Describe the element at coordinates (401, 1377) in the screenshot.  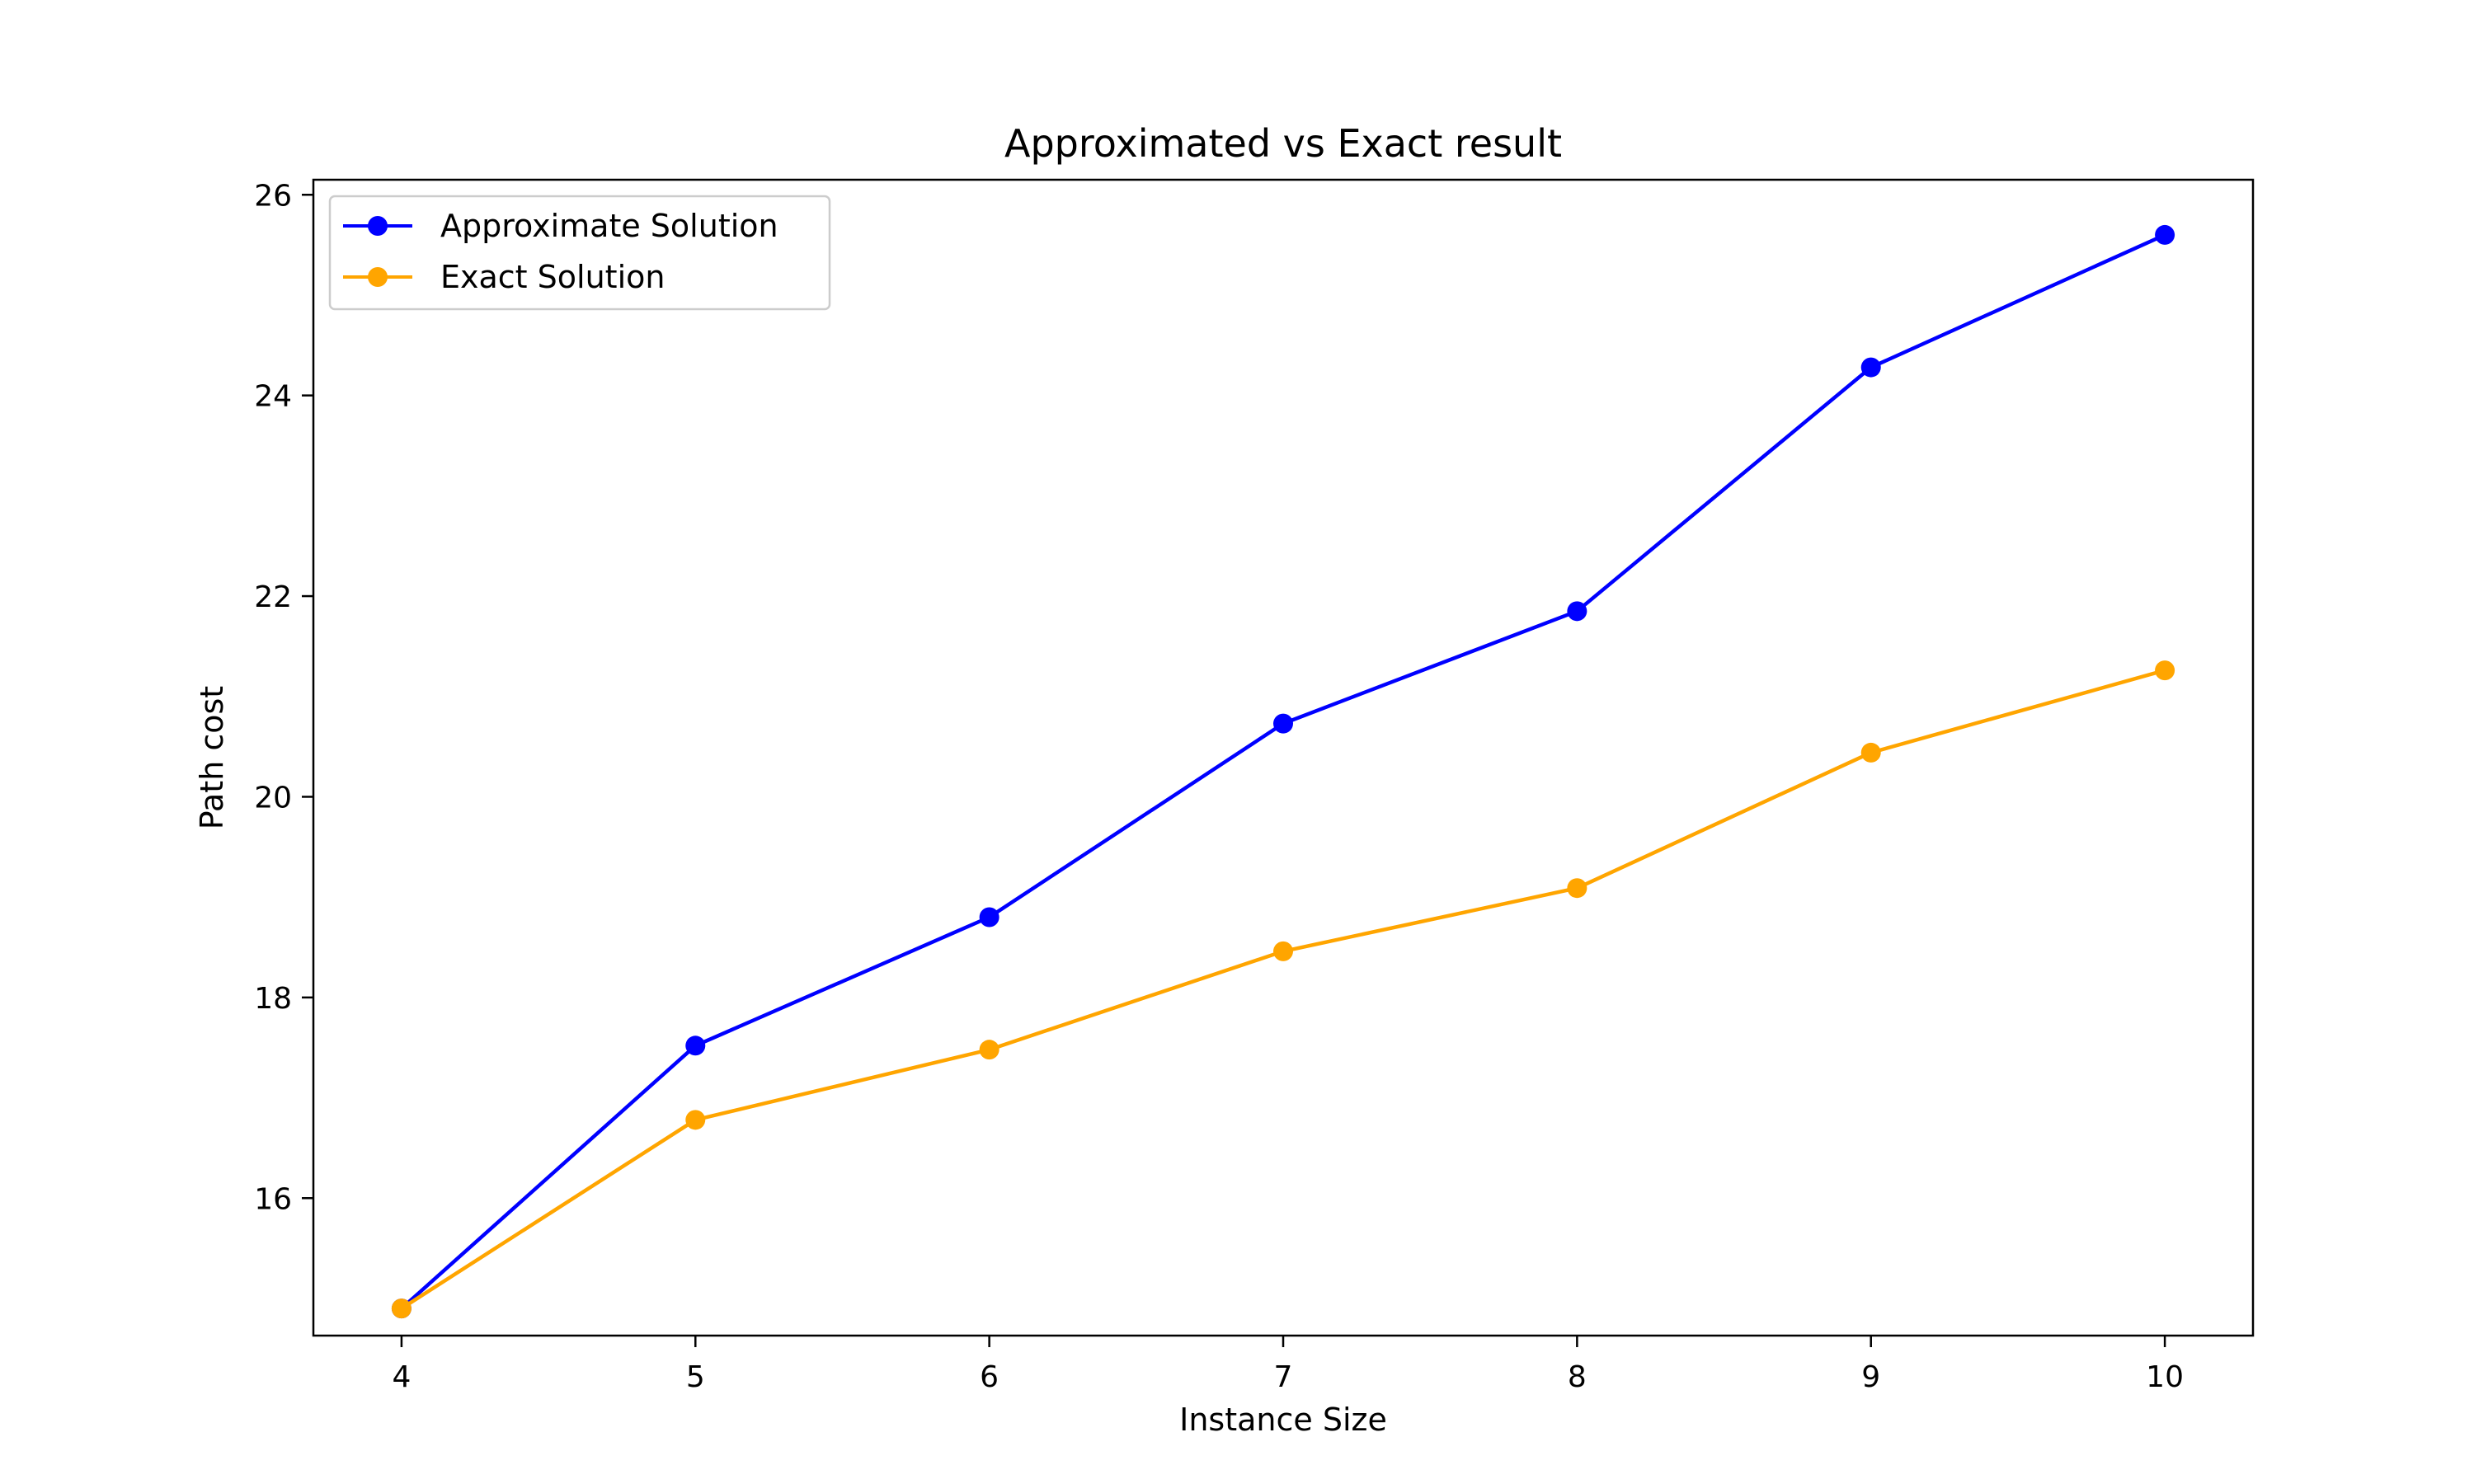
I see `x-tick-label-4: 4` at that location.